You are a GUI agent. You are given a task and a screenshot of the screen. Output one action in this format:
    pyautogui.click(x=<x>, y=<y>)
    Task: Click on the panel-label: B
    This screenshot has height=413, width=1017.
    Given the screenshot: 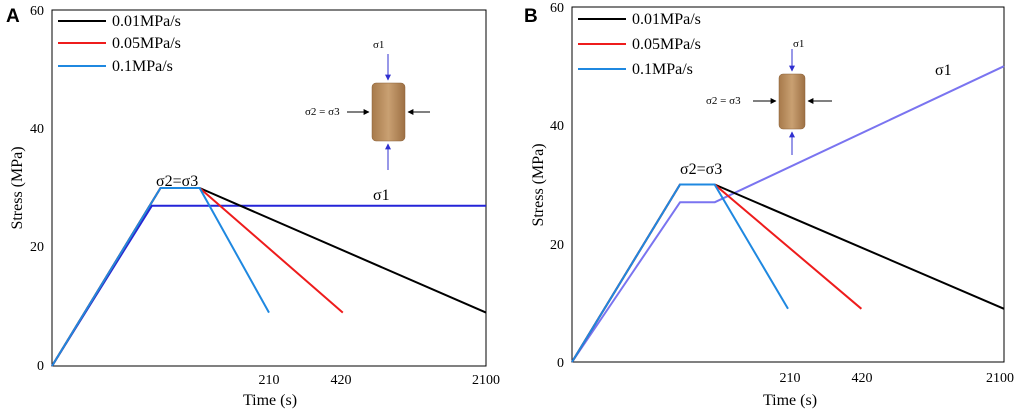 What is the action you would take?
    pyautogui.click(x=531, y=16)
    